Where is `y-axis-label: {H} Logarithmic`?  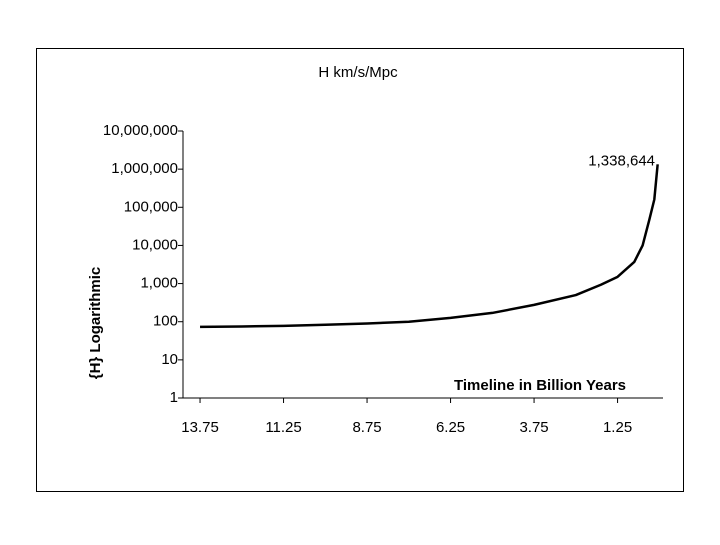
y-axis-label: {H} Logarithmic is located at coordinates (95, 323).